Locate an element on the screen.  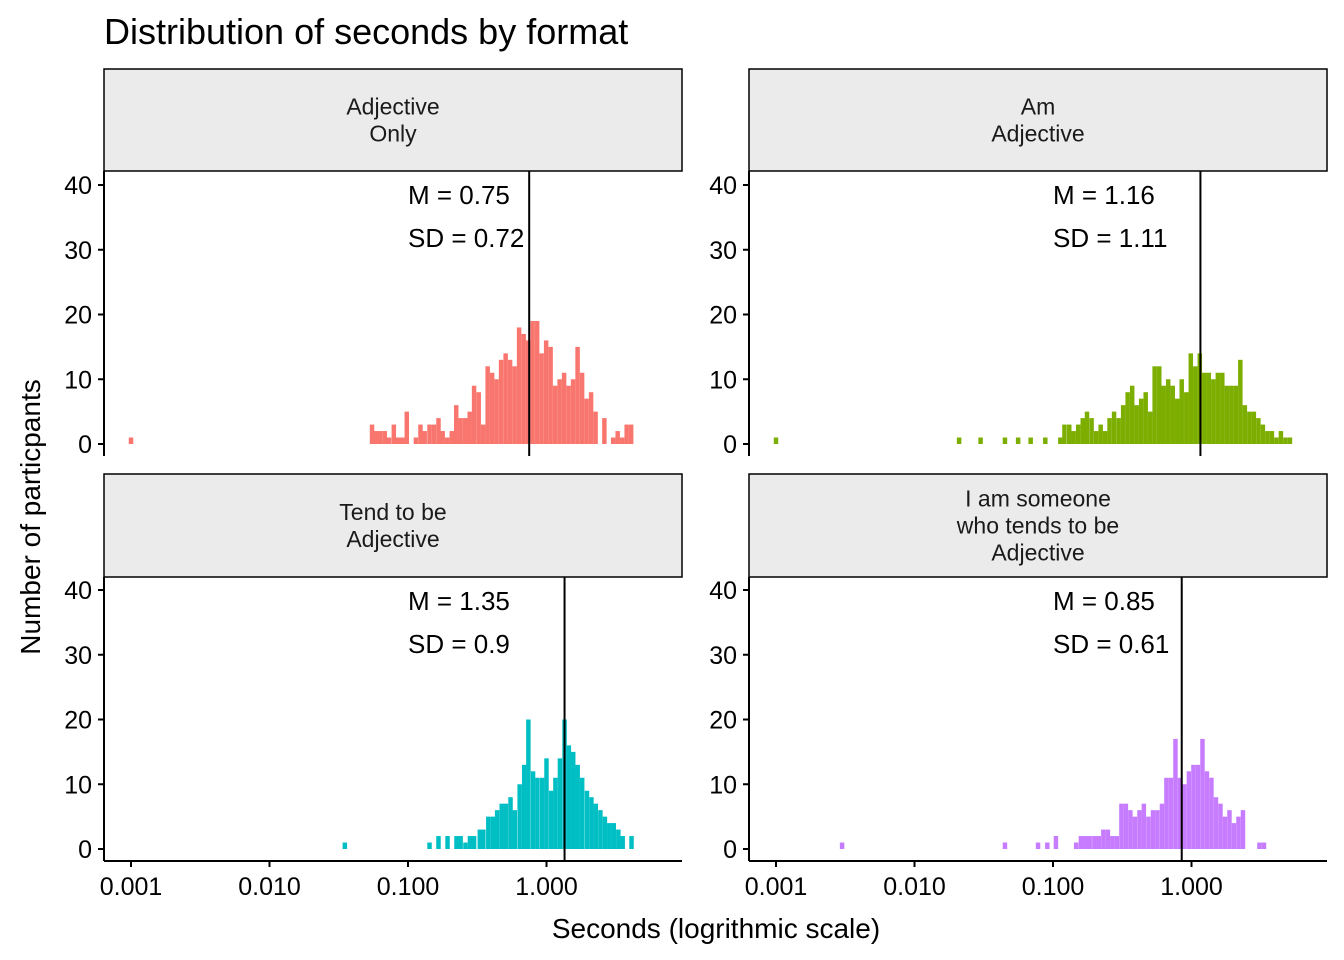
sd-annotation: SD = 0.61 is located at coordinates (1111, 644).